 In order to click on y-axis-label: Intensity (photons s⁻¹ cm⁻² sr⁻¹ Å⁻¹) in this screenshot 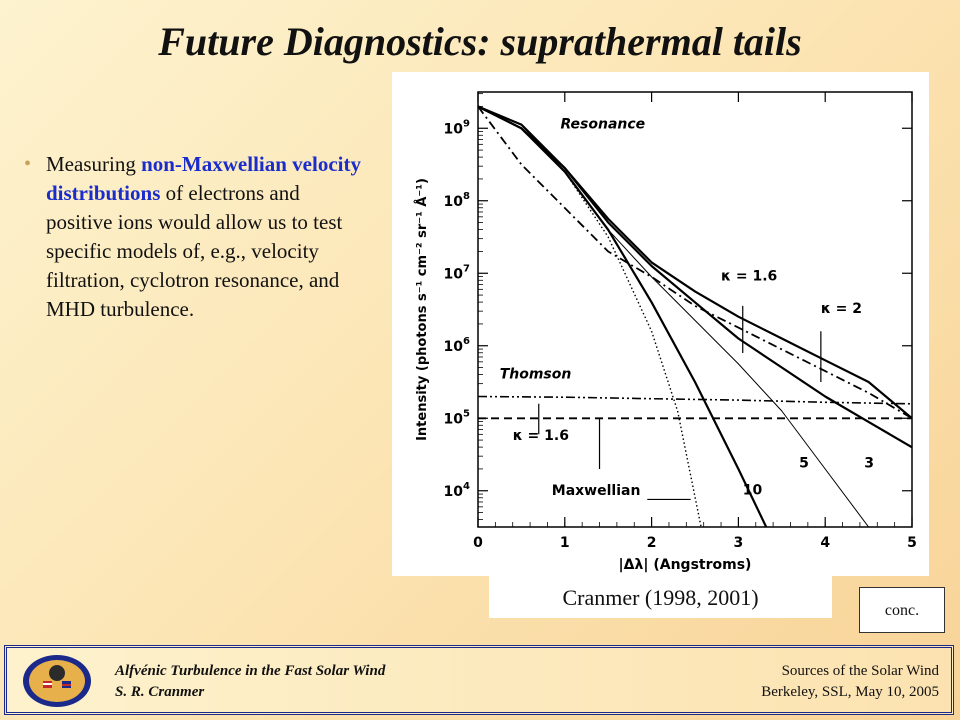, I will do `click(422, 309)`.